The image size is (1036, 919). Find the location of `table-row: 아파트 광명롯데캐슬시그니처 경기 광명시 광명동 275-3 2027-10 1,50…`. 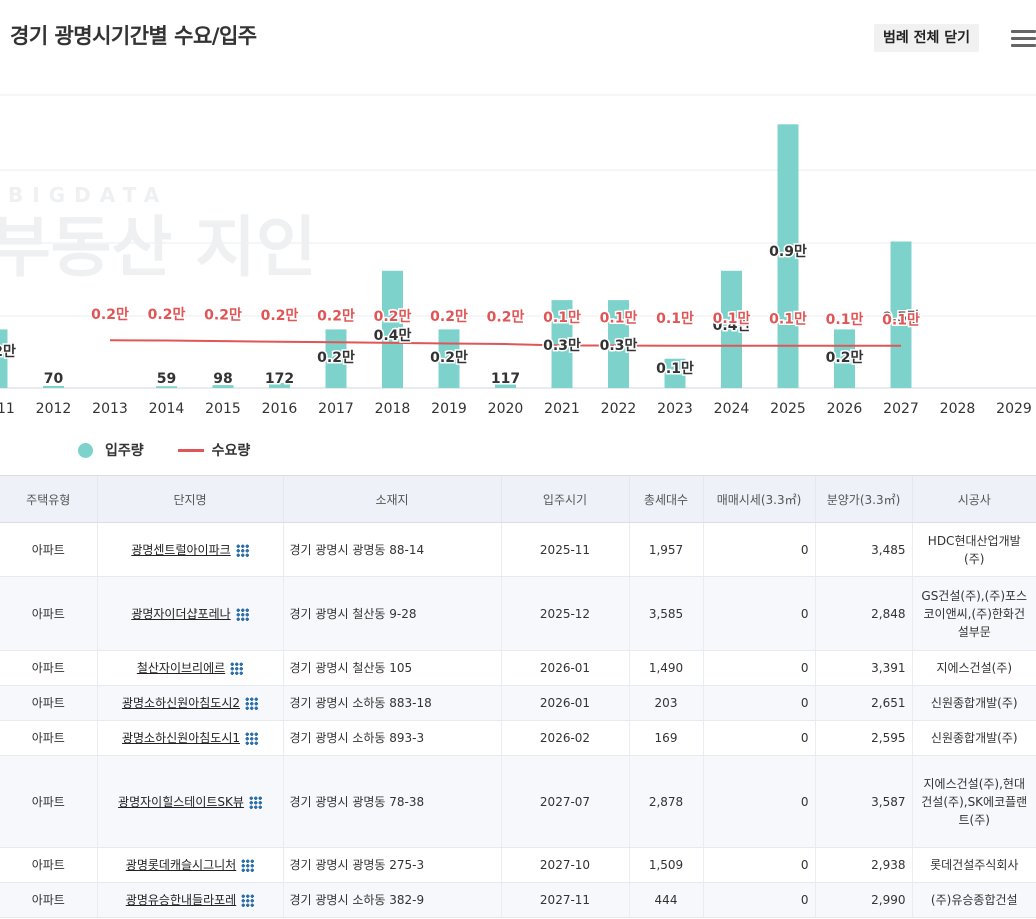

table-row: 아파트 광명롯데캐슬시그니처 경기 광명시 광명동 275-3 2027-10 1,50… is located at coordinates (518, 865).